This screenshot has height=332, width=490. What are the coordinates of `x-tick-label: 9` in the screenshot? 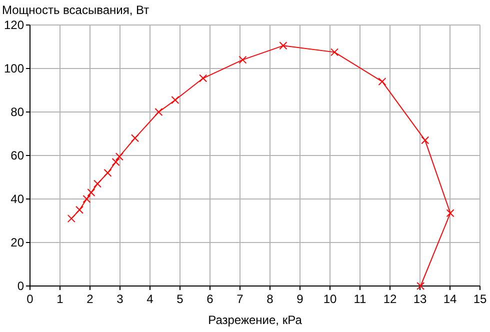 It's located at (300, 299).